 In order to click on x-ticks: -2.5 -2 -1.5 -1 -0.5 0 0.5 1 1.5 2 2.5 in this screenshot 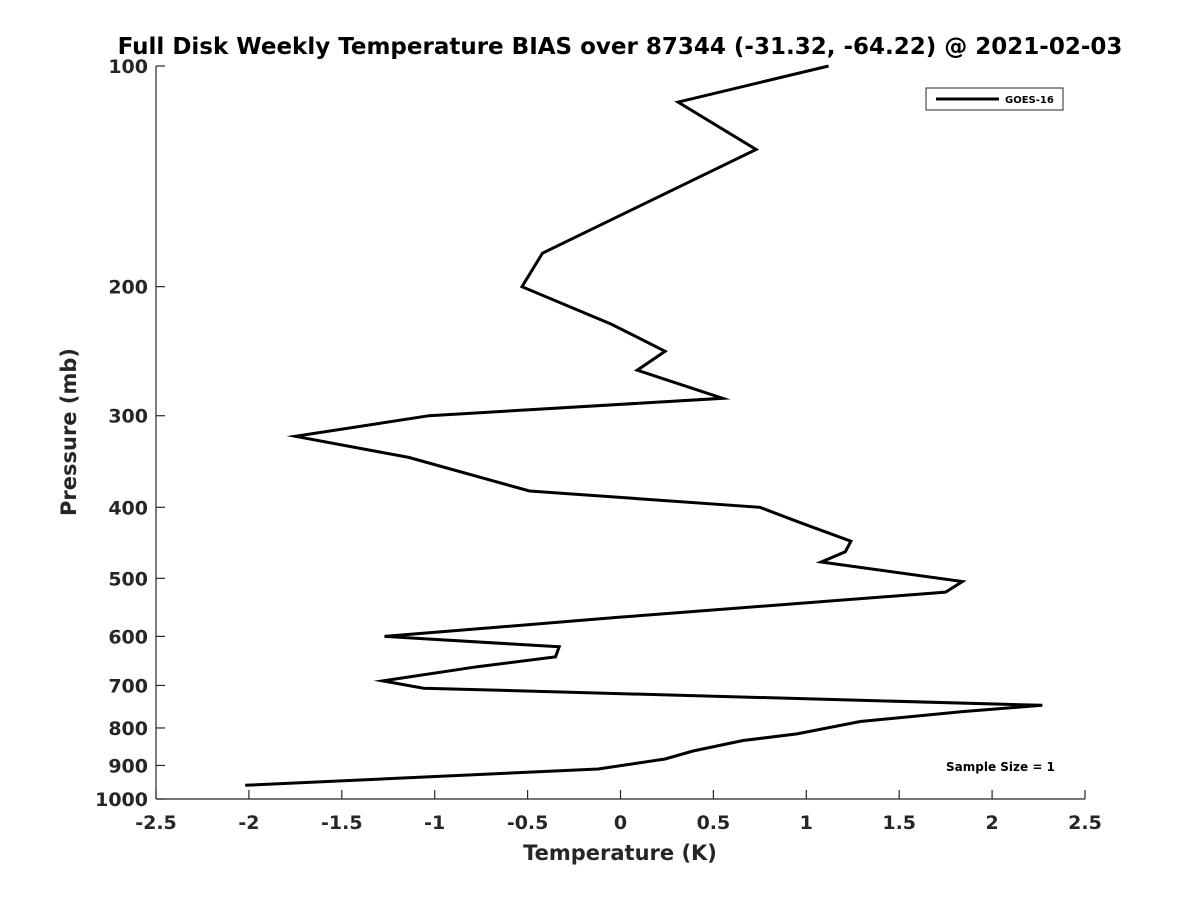, I will do `click(618, 812)`.